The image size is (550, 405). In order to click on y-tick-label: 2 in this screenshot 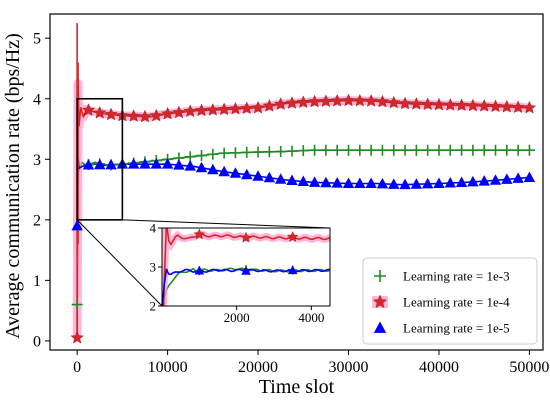, I will do `click(37, 220)`.